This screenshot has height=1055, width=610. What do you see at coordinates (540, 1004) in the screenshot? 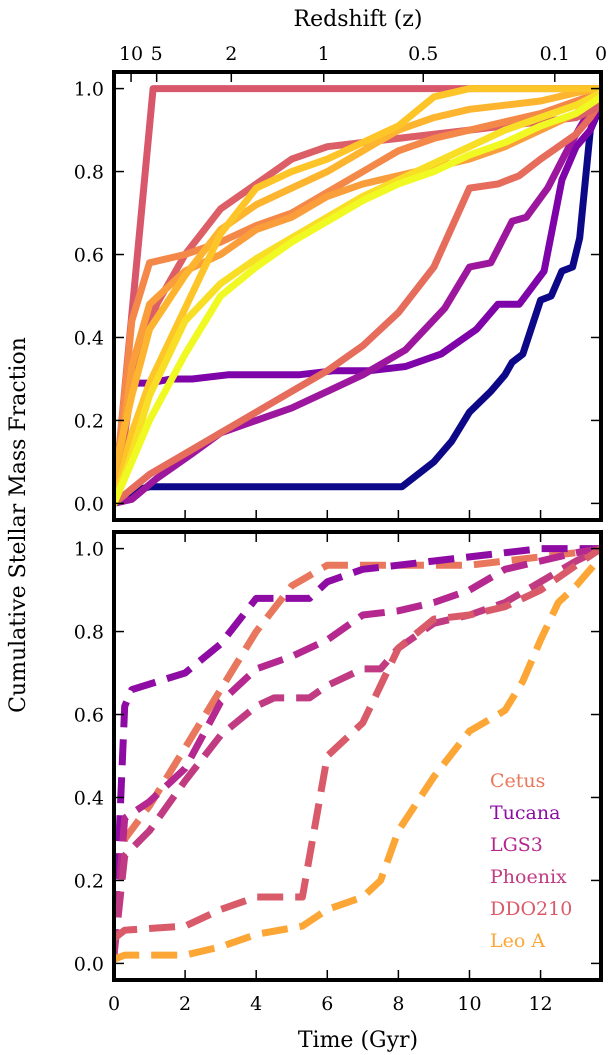
I see `x-tick-label: 12` at bounding box center [540, 1004].